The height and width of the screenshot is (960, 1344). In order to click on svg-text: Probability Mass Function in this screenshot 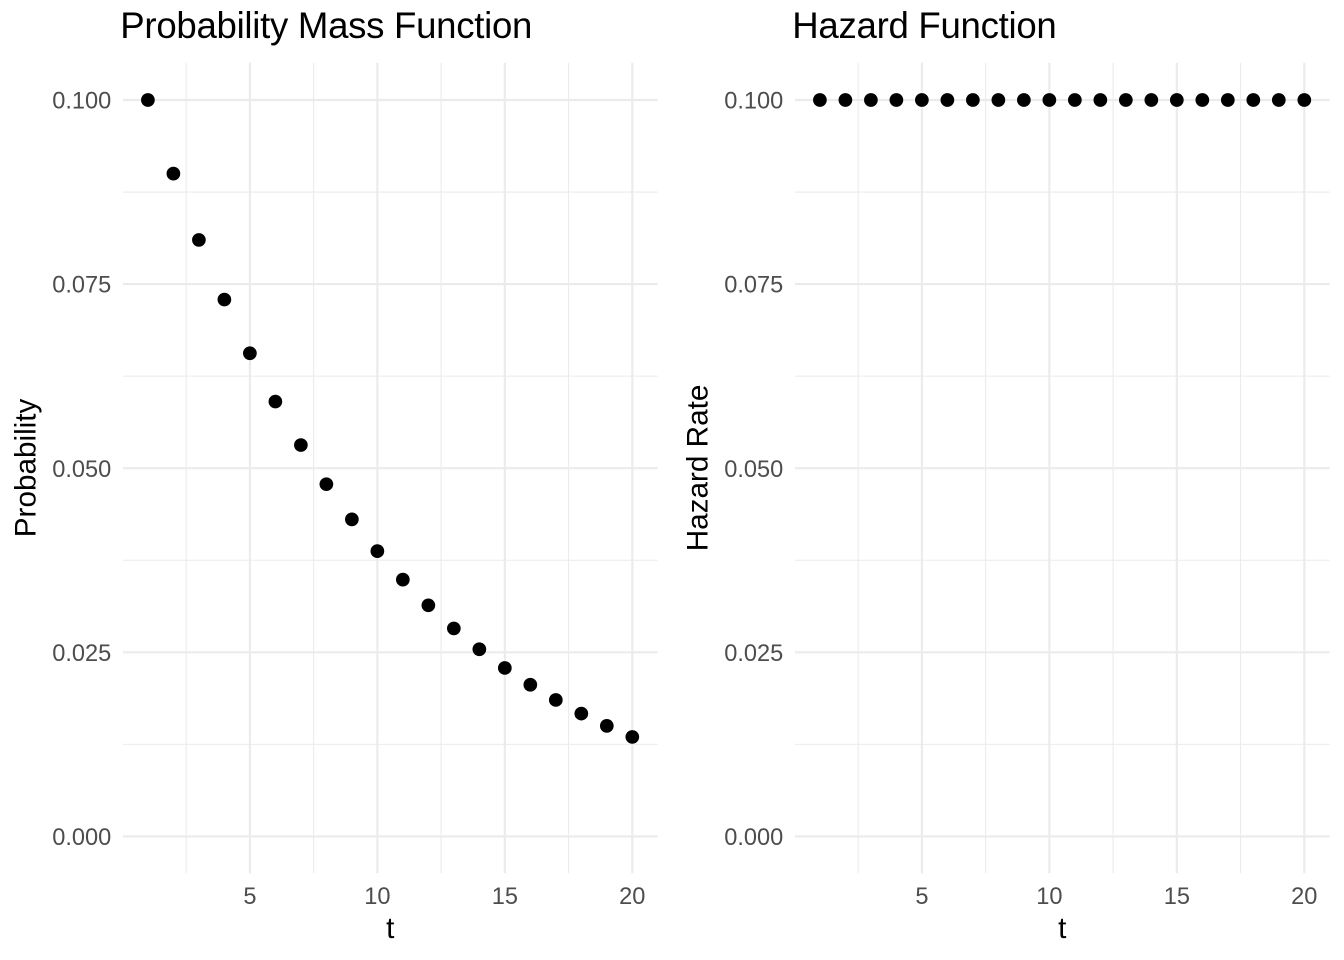, I will do `click(326, 25)`.